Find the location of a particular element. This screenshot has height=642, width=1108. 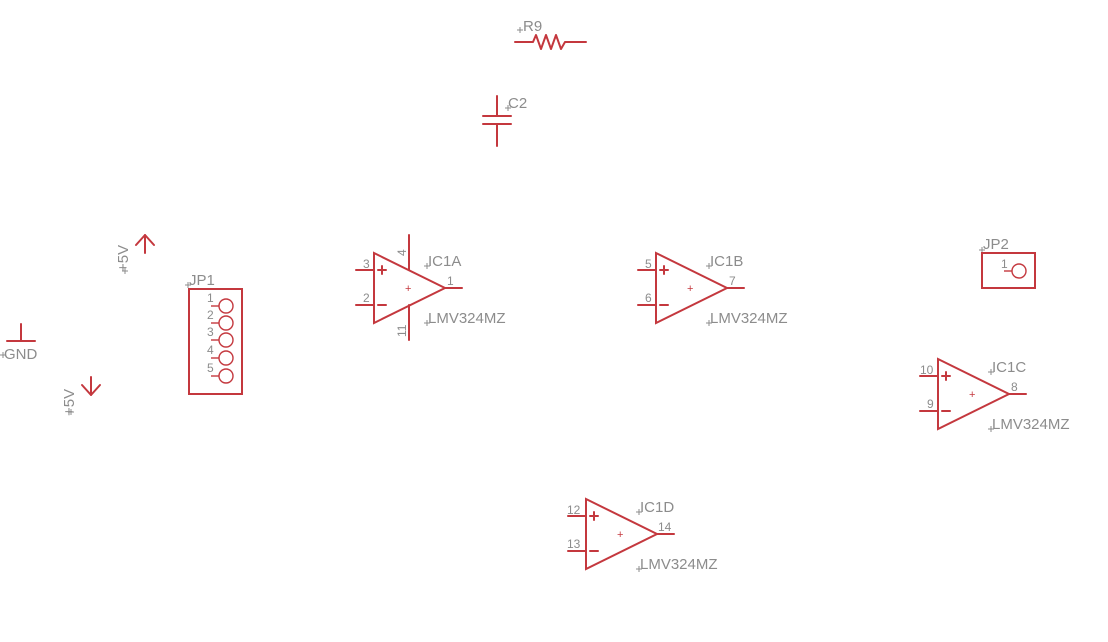

ic1c-pin-plus: 10 is located at coordinates (927, 370).